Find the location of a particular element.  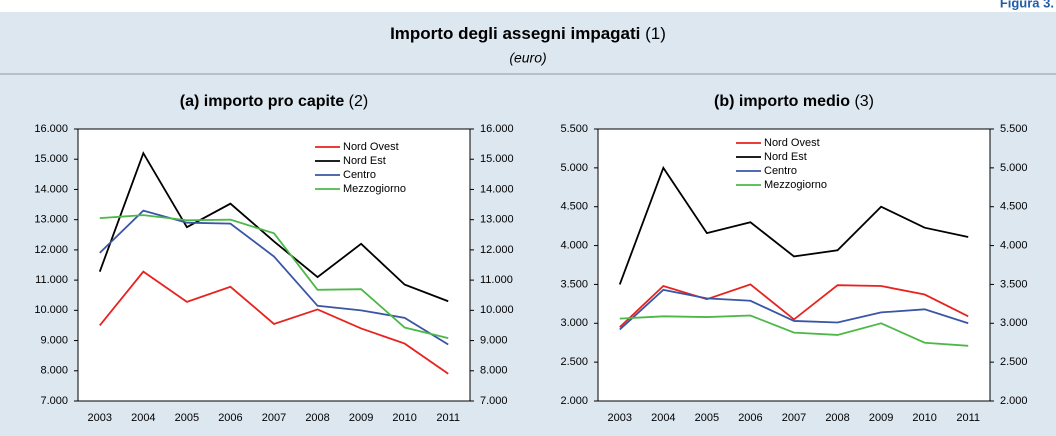

figure-subtitle: (euro) is located at coordinates (527, 58).